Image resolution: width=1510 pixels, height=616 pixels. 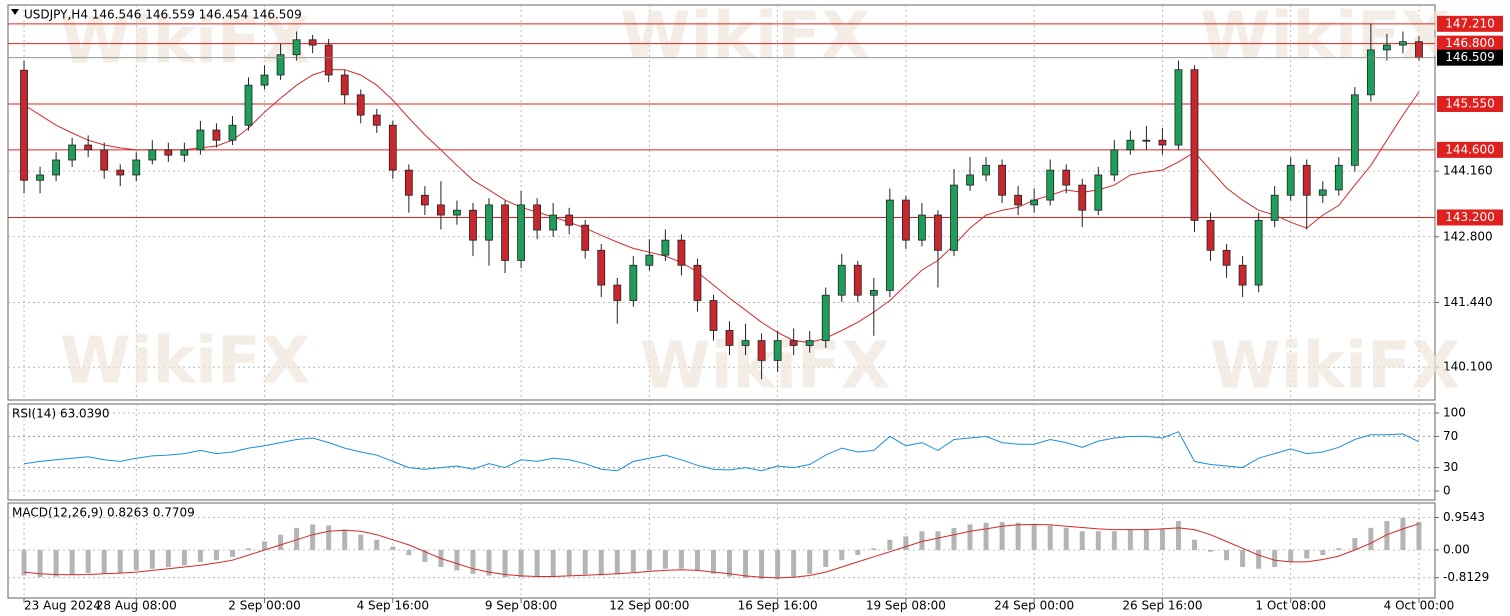 I want to click on title-marker, so click(x=15, y=12).